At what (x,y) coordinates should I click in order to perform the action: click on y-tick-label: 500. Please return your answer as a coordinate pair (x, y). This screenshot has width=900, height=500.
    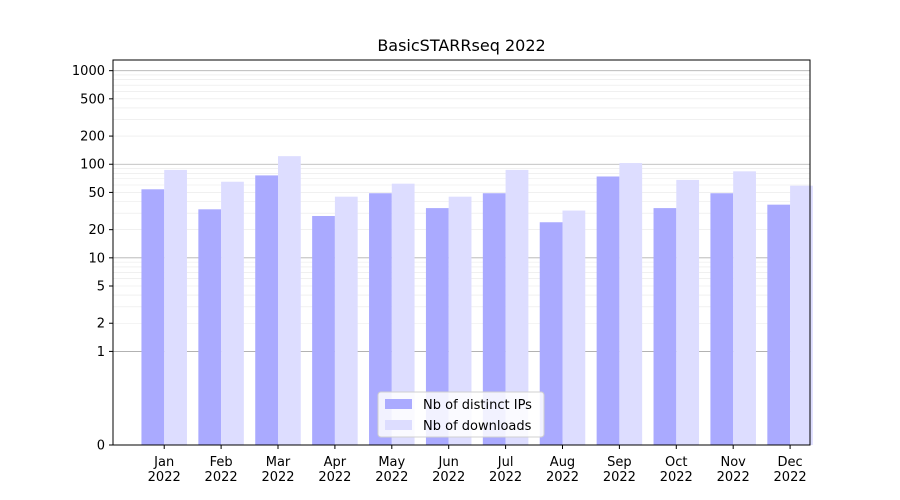
    Looking at the image, I should click on (92, 99).